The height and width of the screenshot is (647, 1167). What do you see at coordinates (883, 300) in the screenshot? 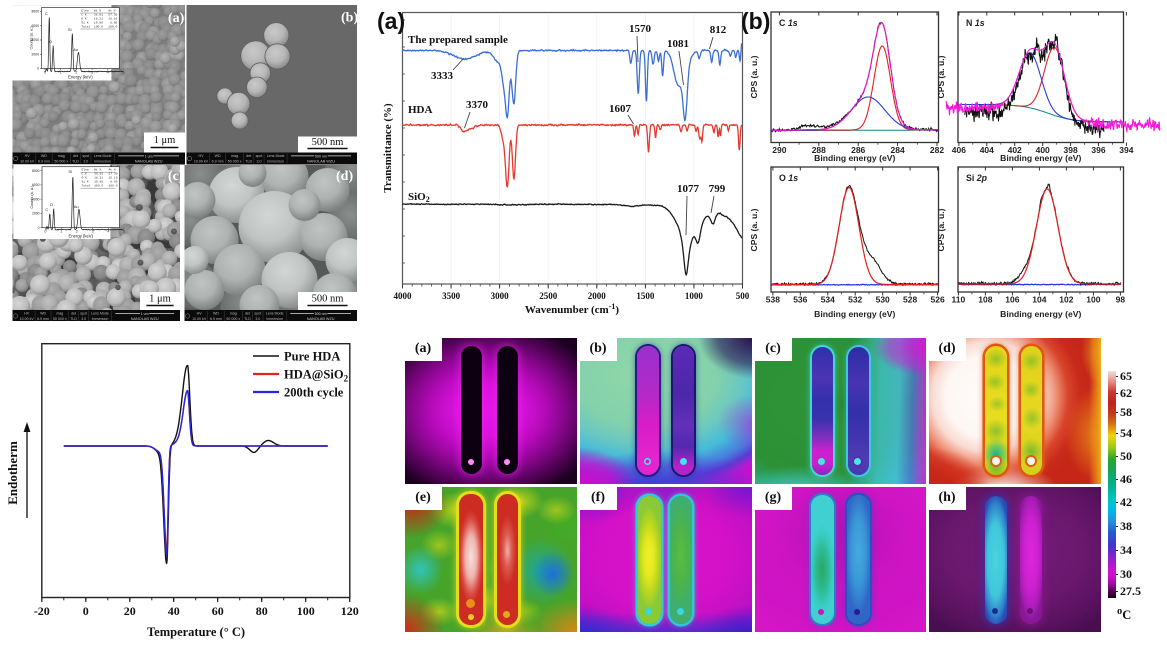
I see `svg-text: 530` at bounding box center [883, 300].